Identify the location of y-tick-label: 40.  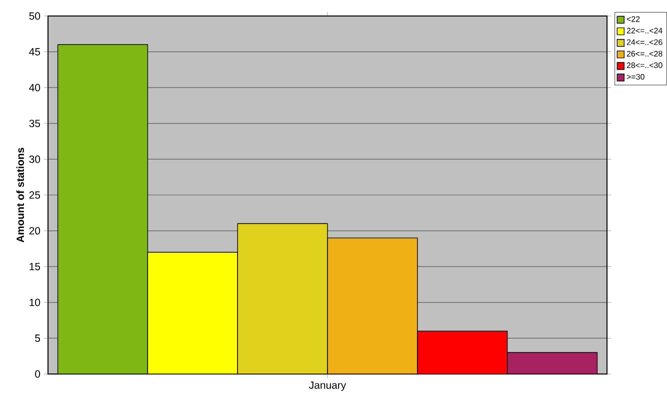
(34, 88).